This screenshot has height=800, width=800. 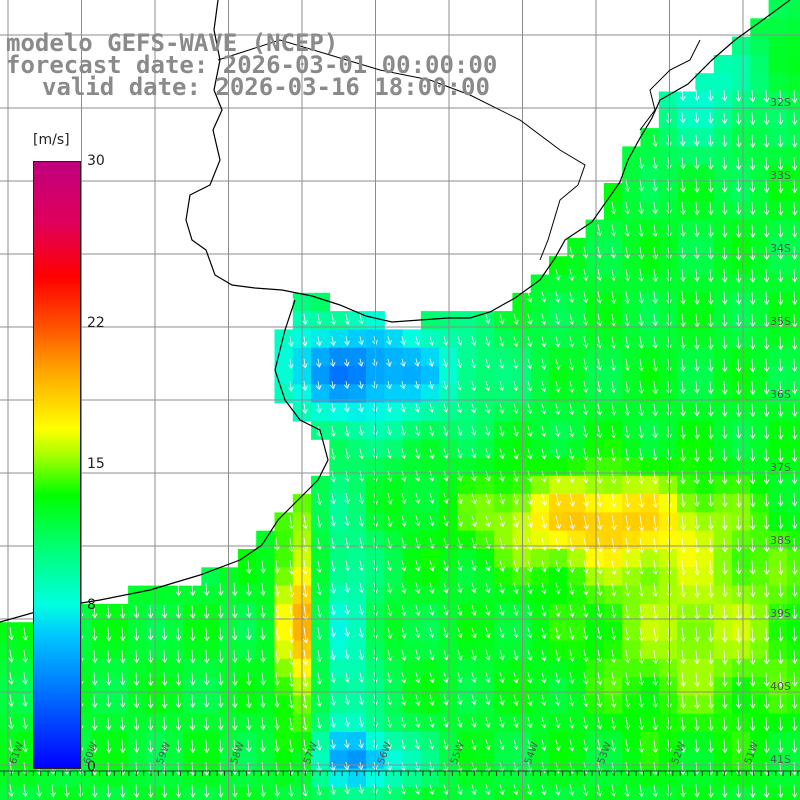 I want to click on colorbar-unit: [m/s], so click(x=51, y=140).